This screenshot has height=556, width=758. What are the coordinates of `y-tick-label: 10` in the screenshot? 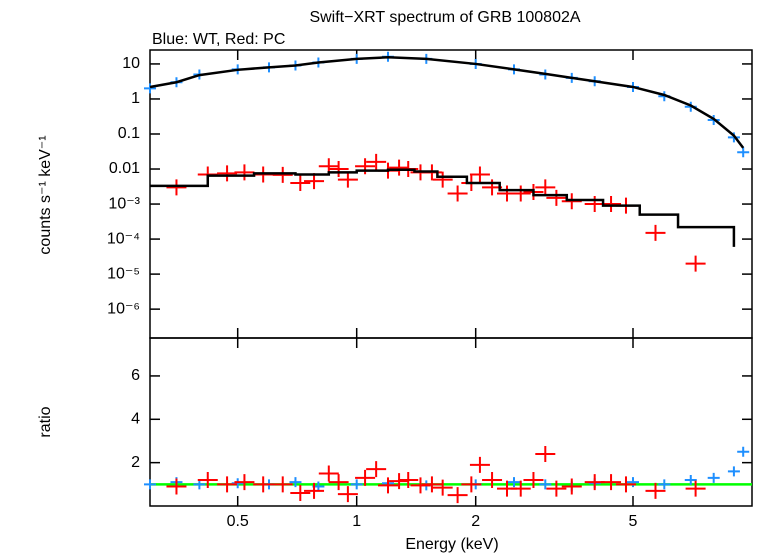 It's located at (131, 63).